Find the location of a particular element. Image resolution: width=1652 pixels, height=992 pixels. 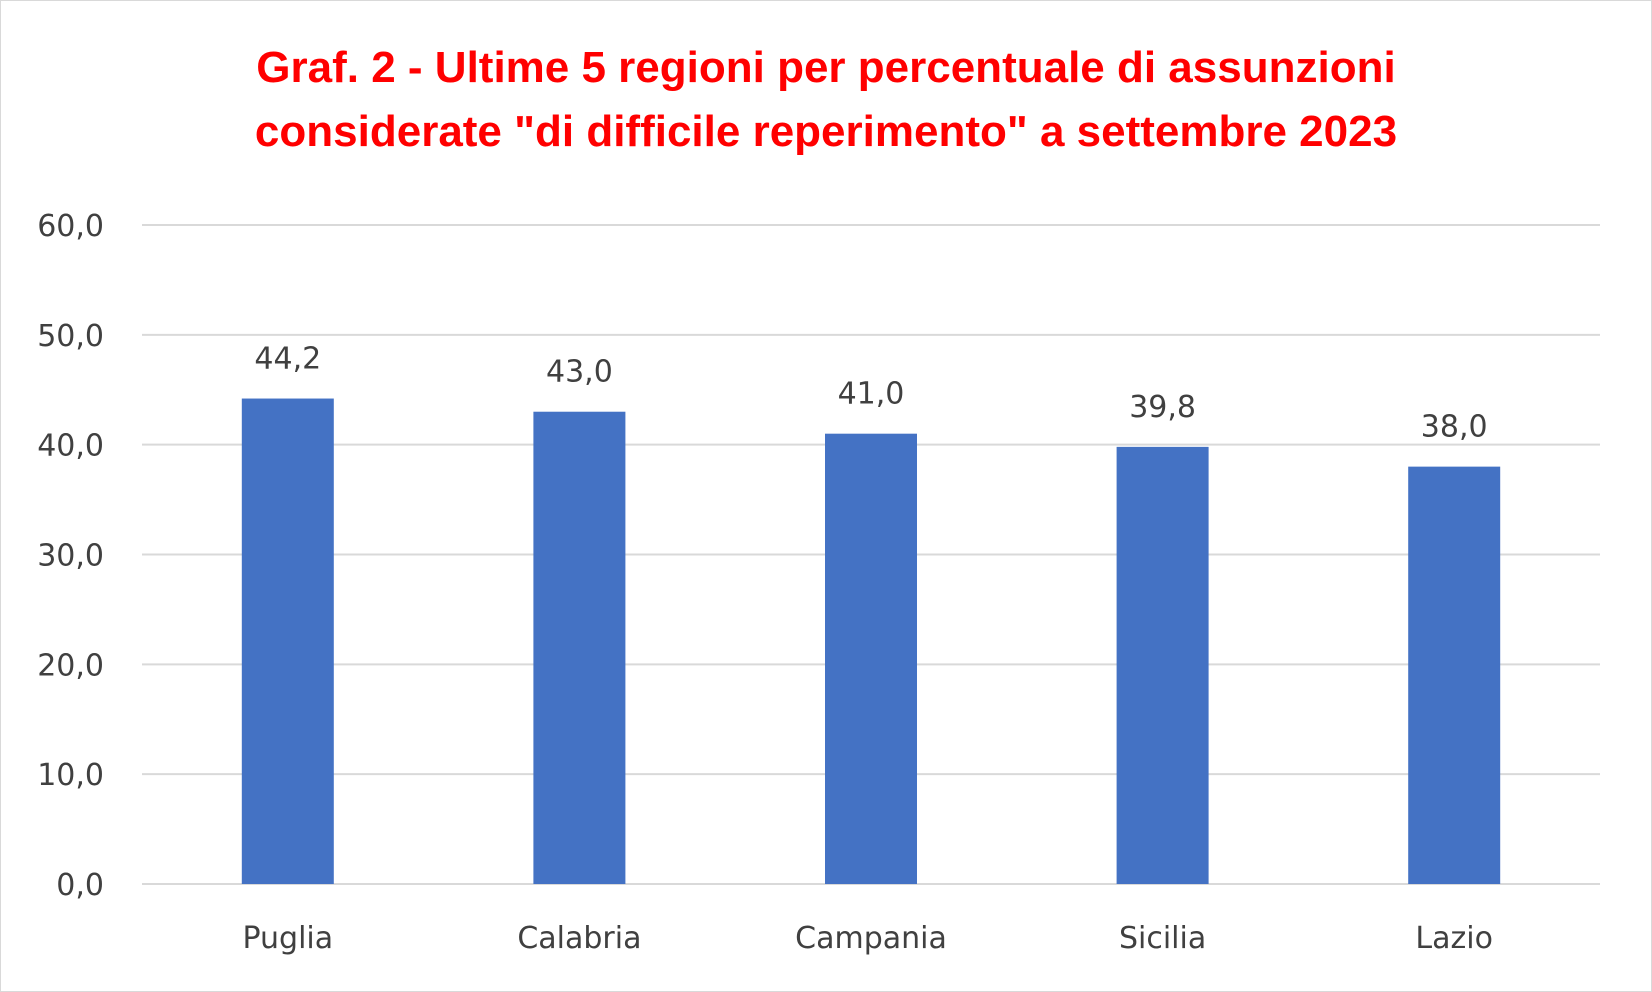

y-axis-ticks: 0,0 10,0 20,0 30,0 40,0 50,0 60,0 is located at coordinates (70, 556).